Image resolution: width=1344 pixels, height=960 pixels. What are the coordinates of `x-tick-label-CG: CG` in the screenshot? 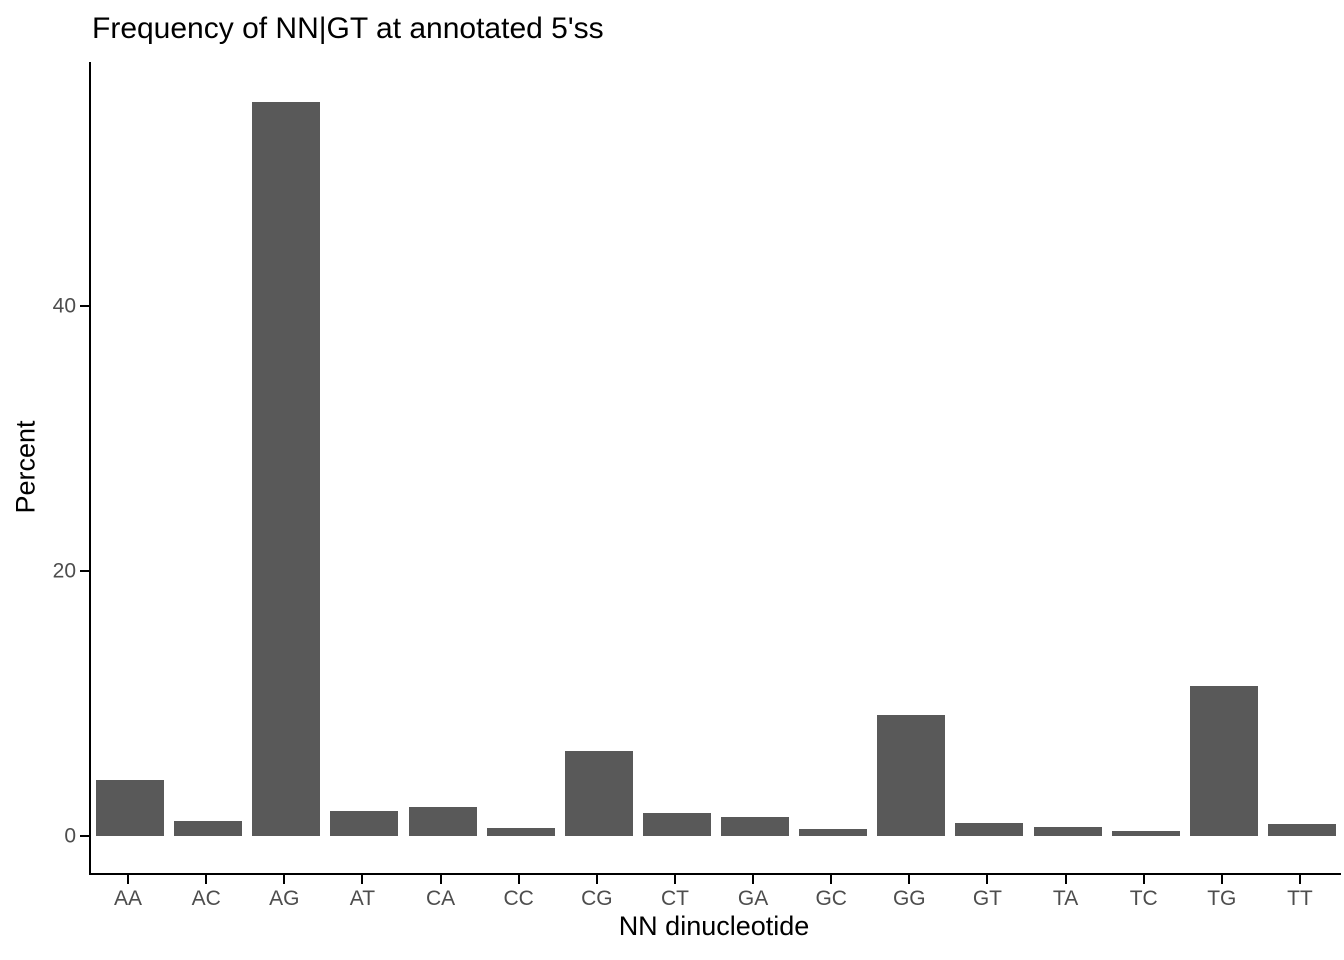 It's located at (597, 898).